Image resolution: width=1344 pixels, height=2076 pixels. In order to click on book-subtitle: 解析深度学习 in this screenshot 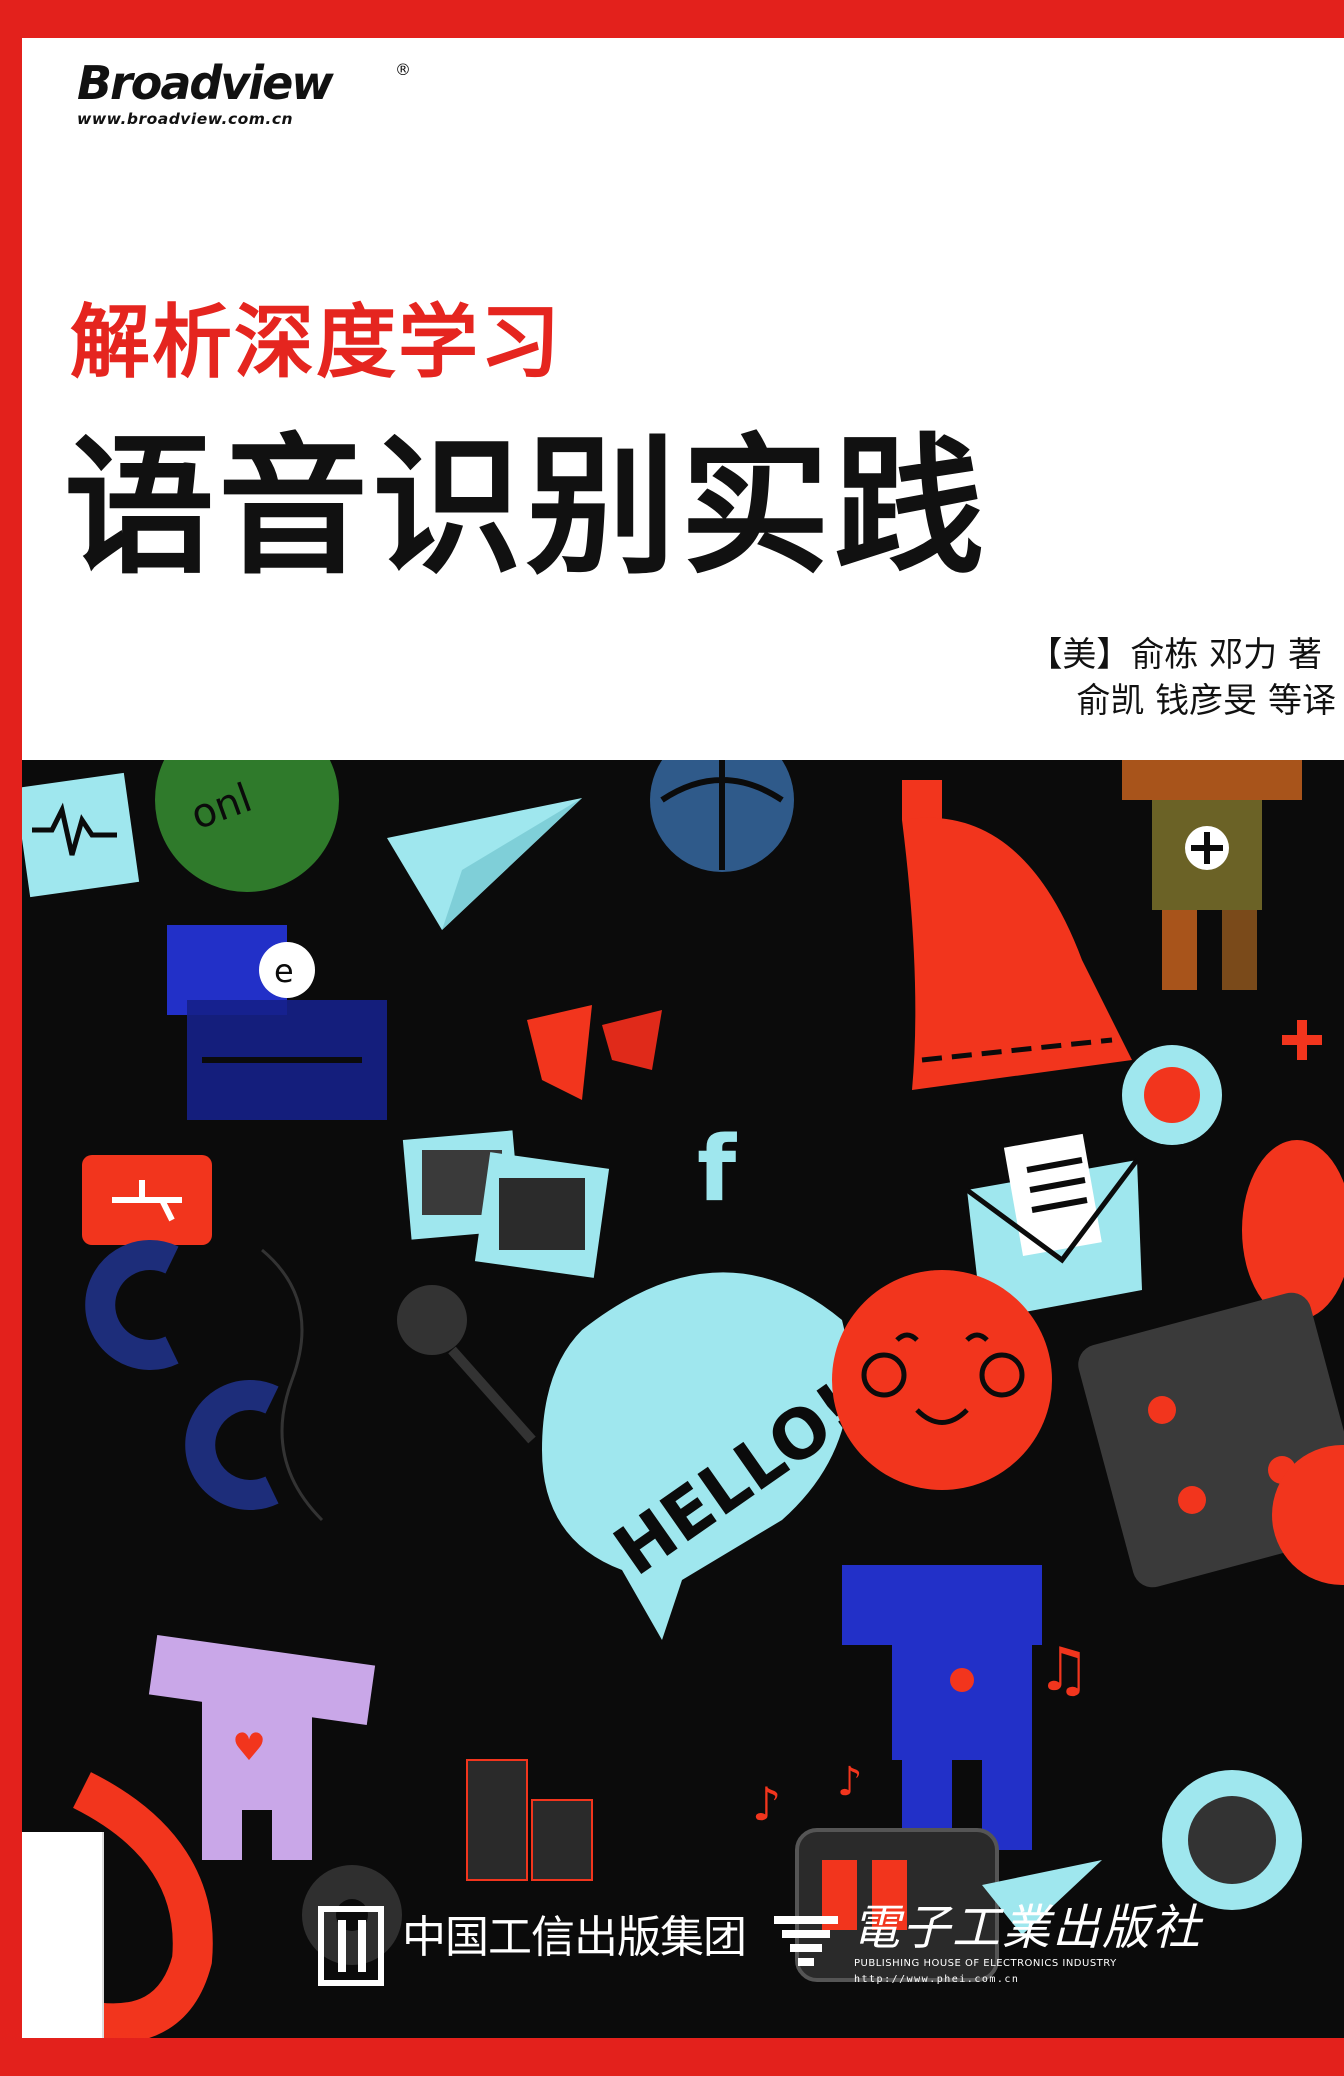, I will do `click(316, 343)`.